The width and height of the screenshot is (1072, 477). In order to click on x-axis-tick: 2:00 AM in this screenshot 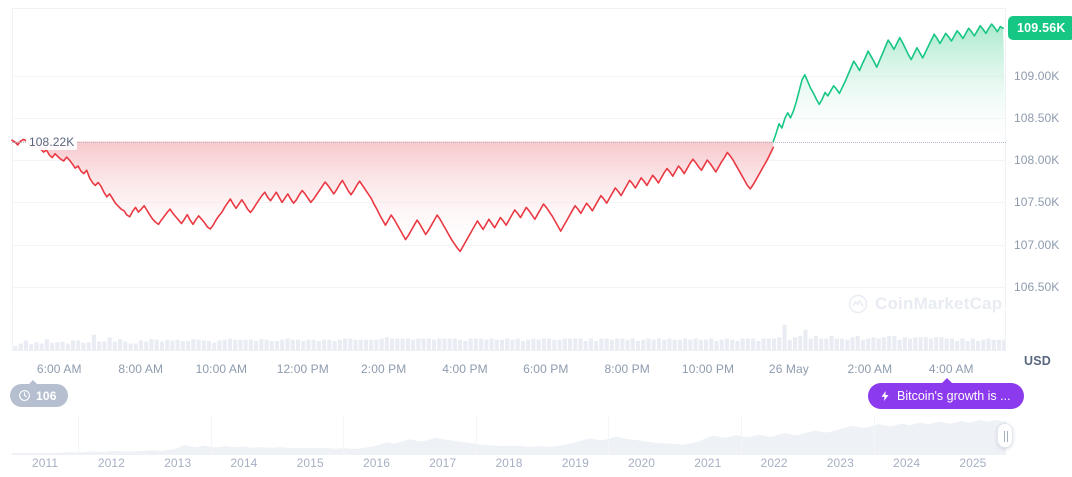, I will do `click(870, 369)`.